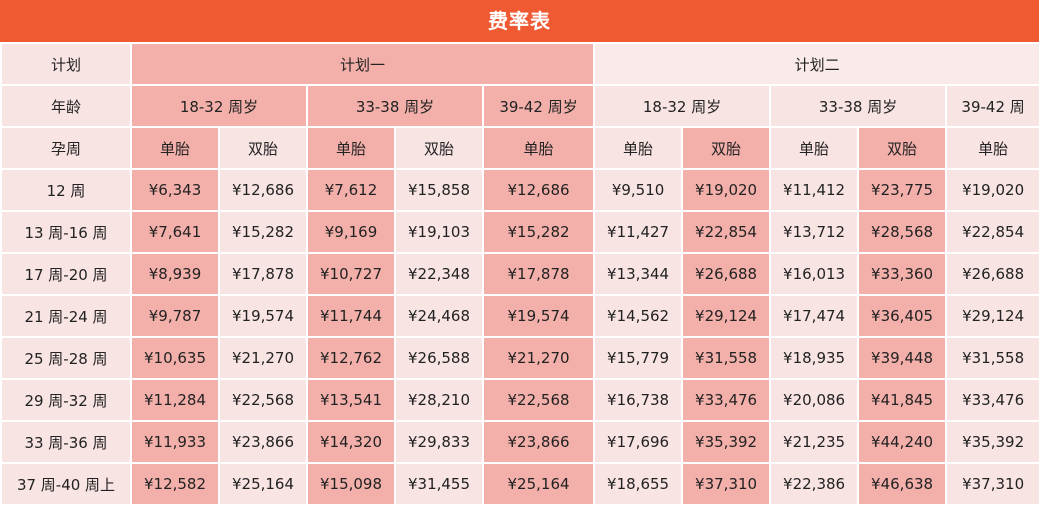 This screenshot has width=1039, height=522. What do you see at coordinates (175, 442) in the screenshot?
I see `rate-cell: ¥11,933` at bounding box center [175, 442].